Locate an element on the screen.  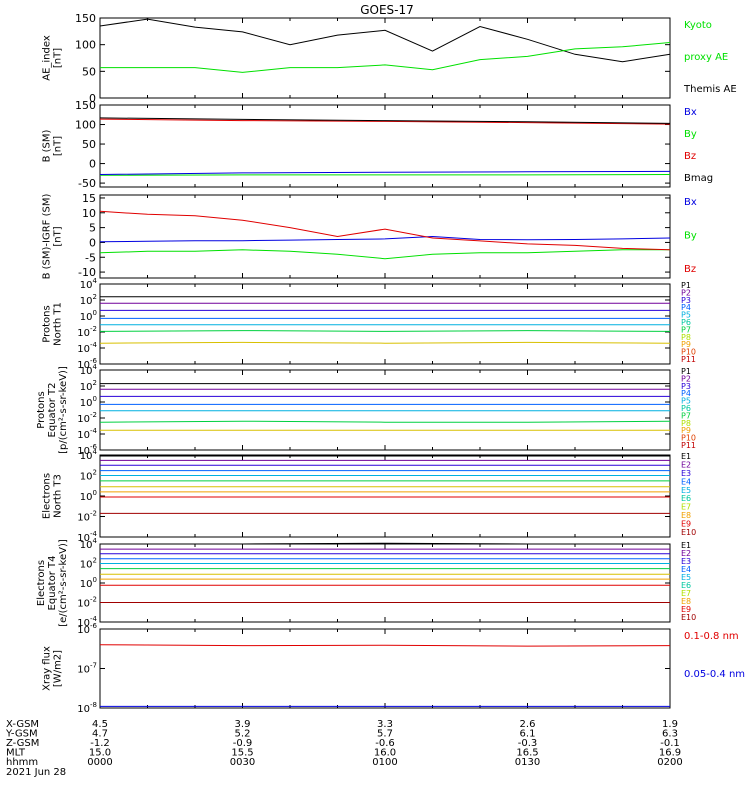
y-axis-label: Protons North T1 is located at coordinates (53, 324).